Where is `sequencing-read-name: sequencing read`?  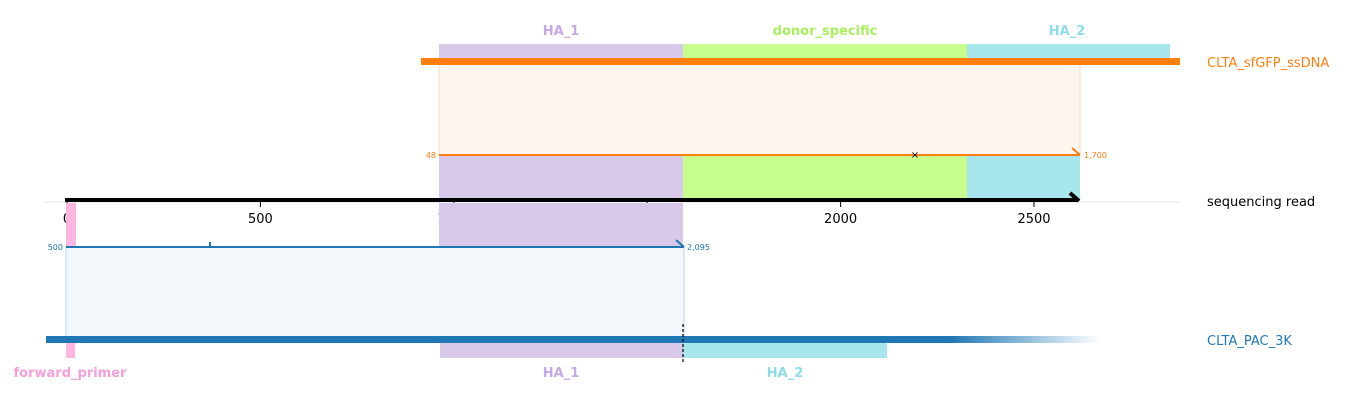
sequencing-read-name: sequencing read is located at coordinates (1261, 202).